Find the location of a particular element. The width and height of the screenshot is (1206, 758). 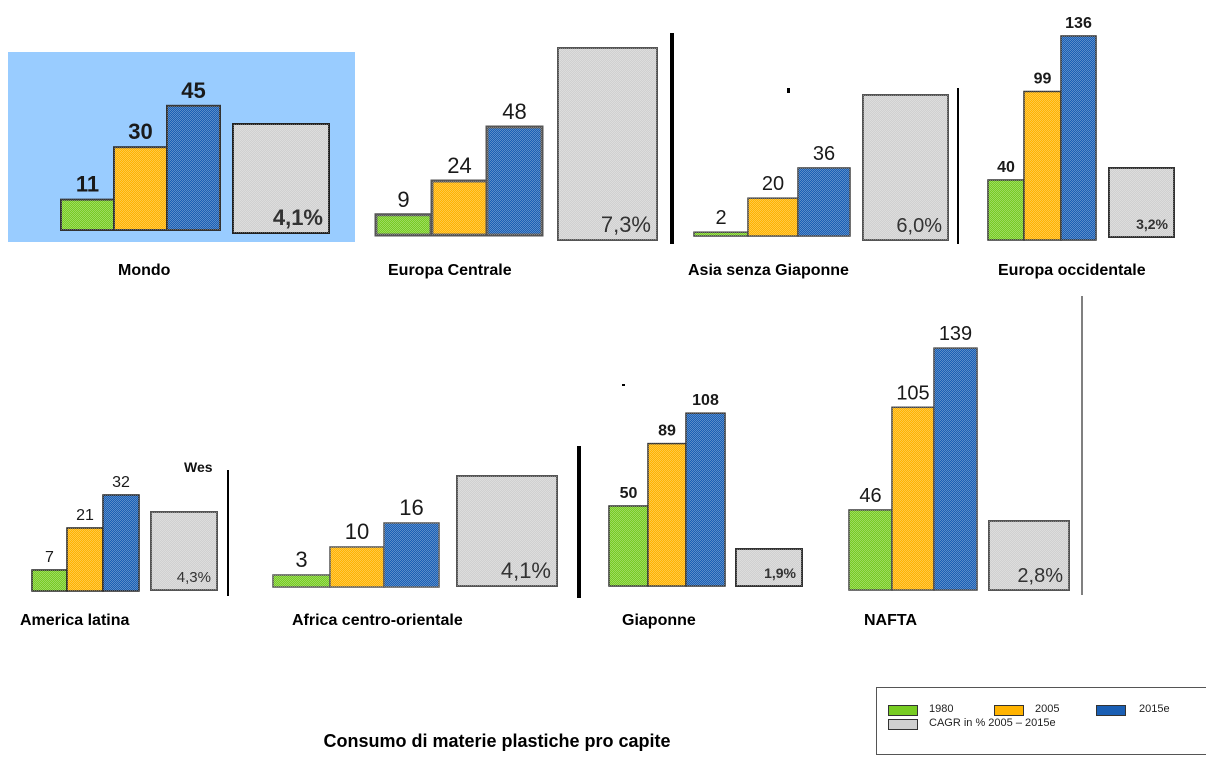

value-label-mondo-1: 30 is located at coordinates (140, 131).